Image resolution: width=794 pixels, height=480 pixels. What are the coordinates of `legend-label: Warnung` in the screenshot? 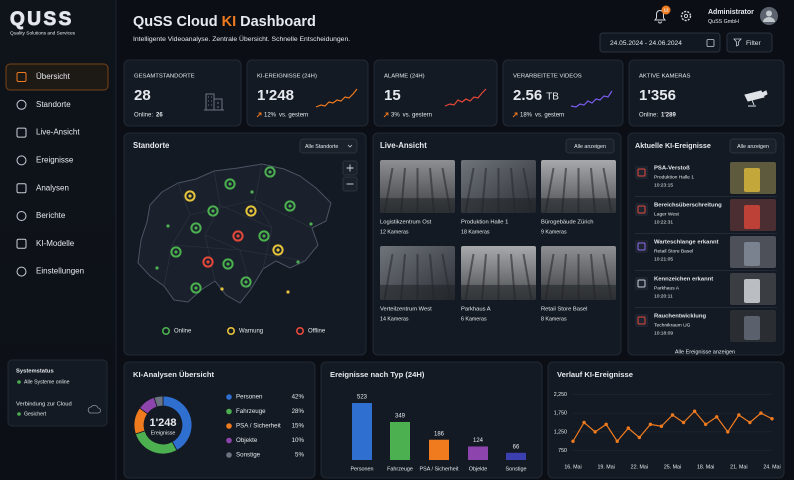 It's located at (251, 332).